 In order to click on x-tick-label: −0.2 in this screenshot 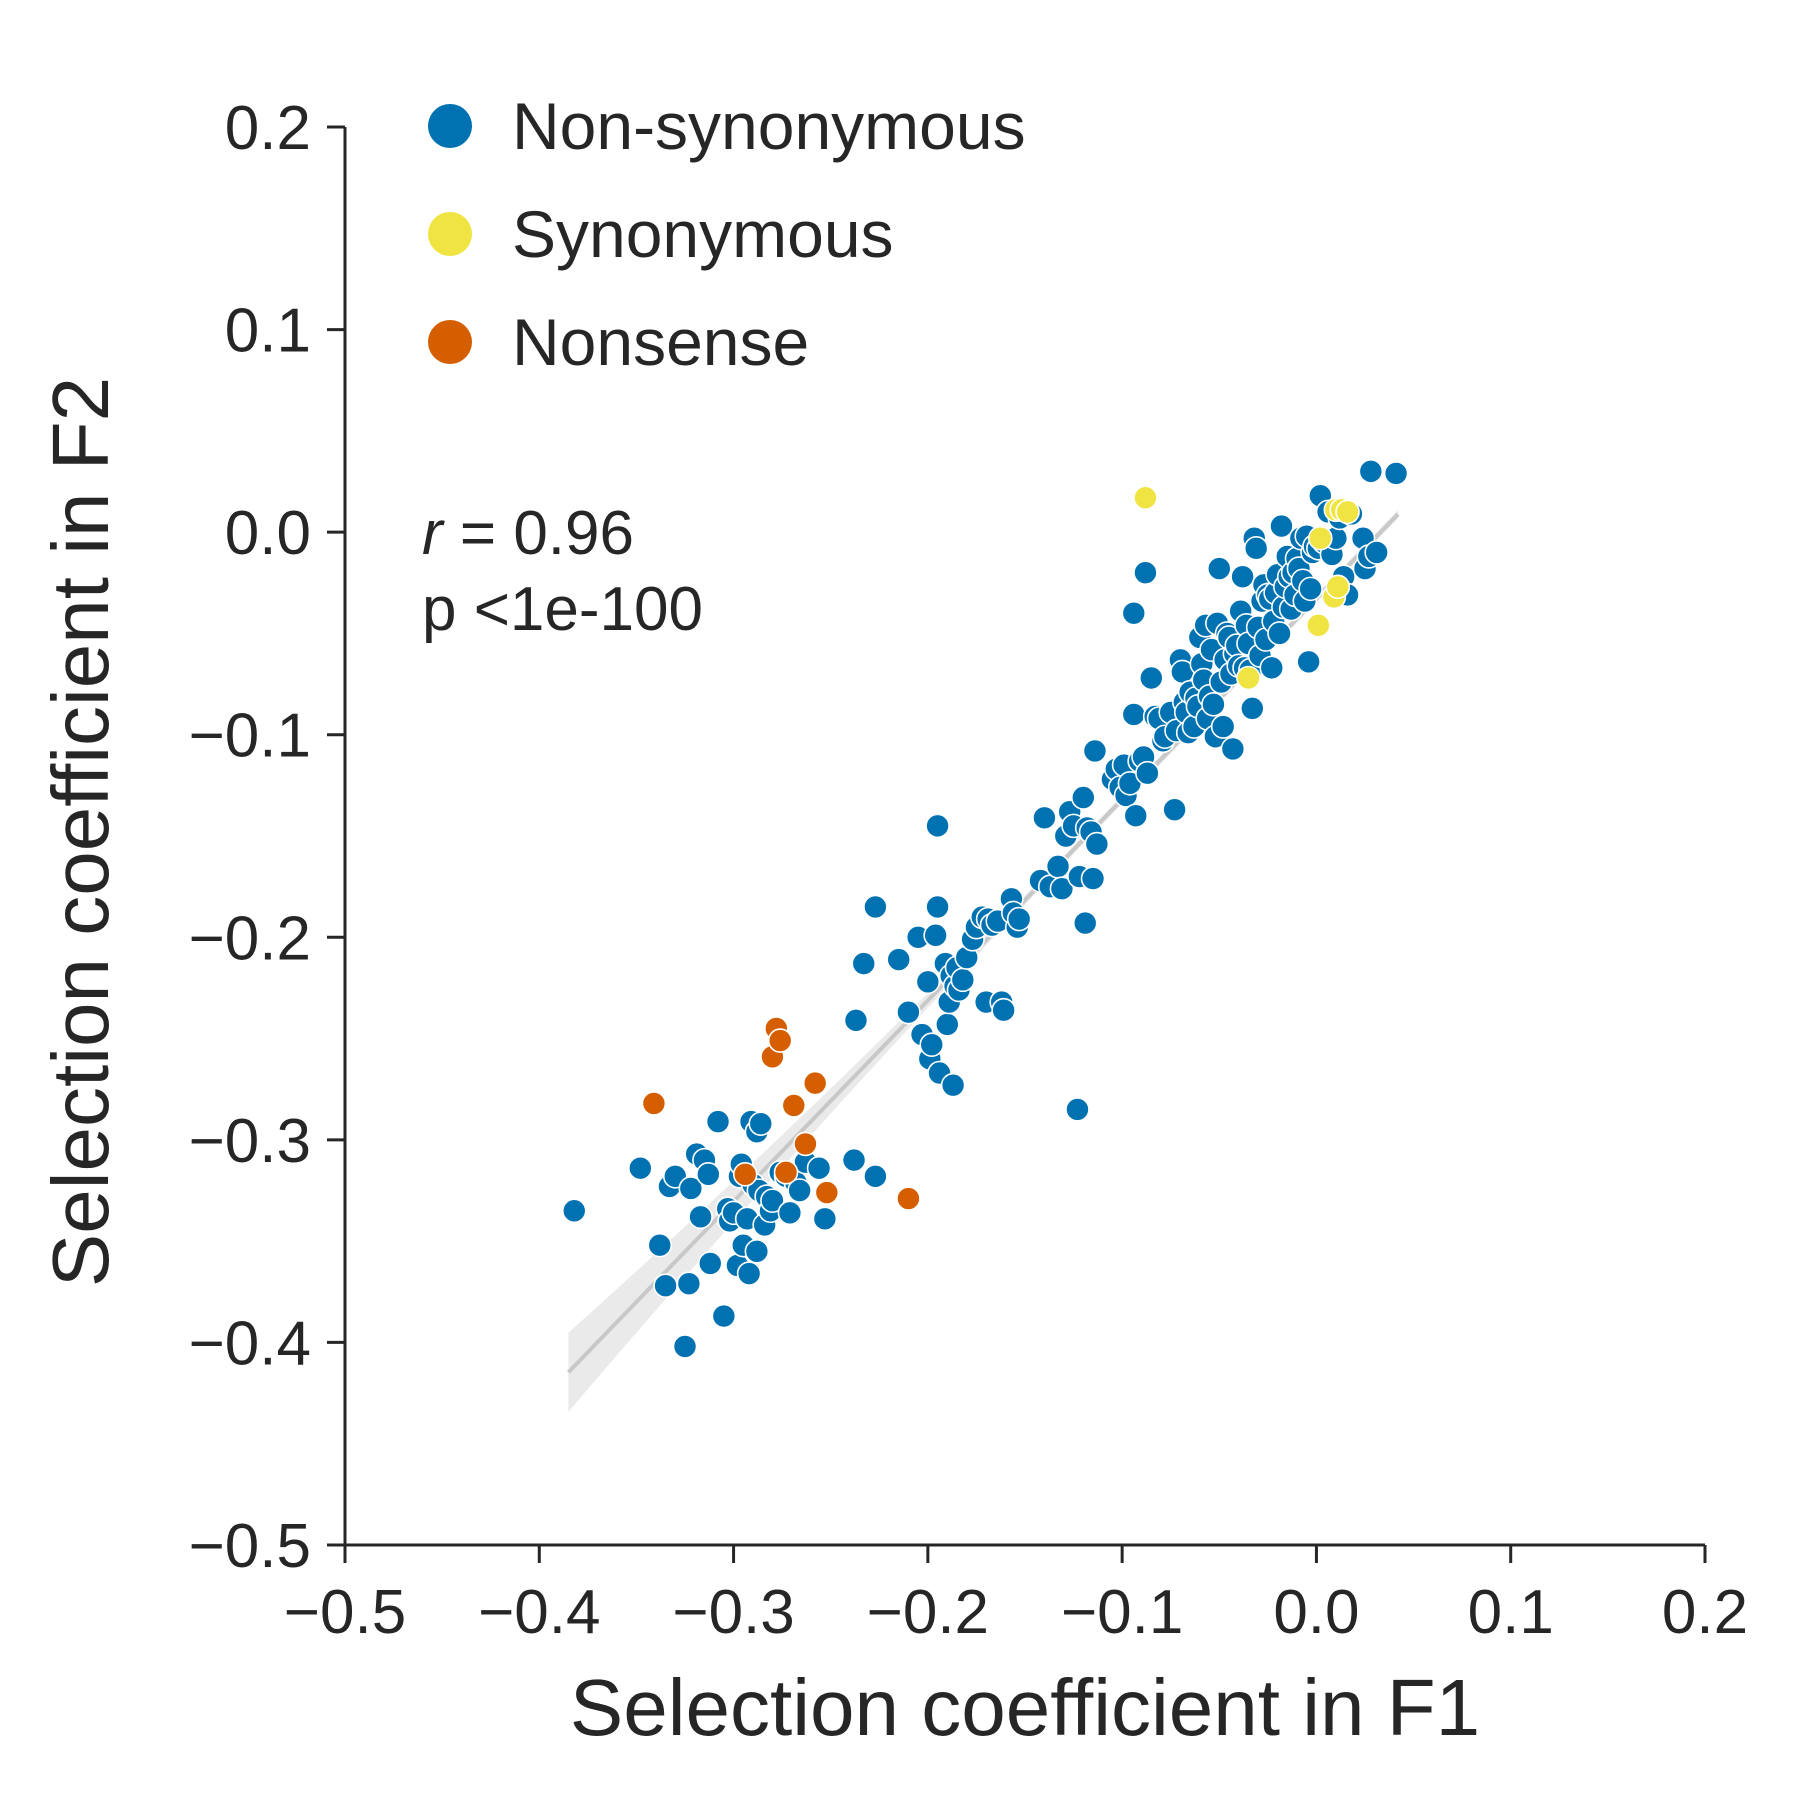, I will do `click(928, 1612)`.